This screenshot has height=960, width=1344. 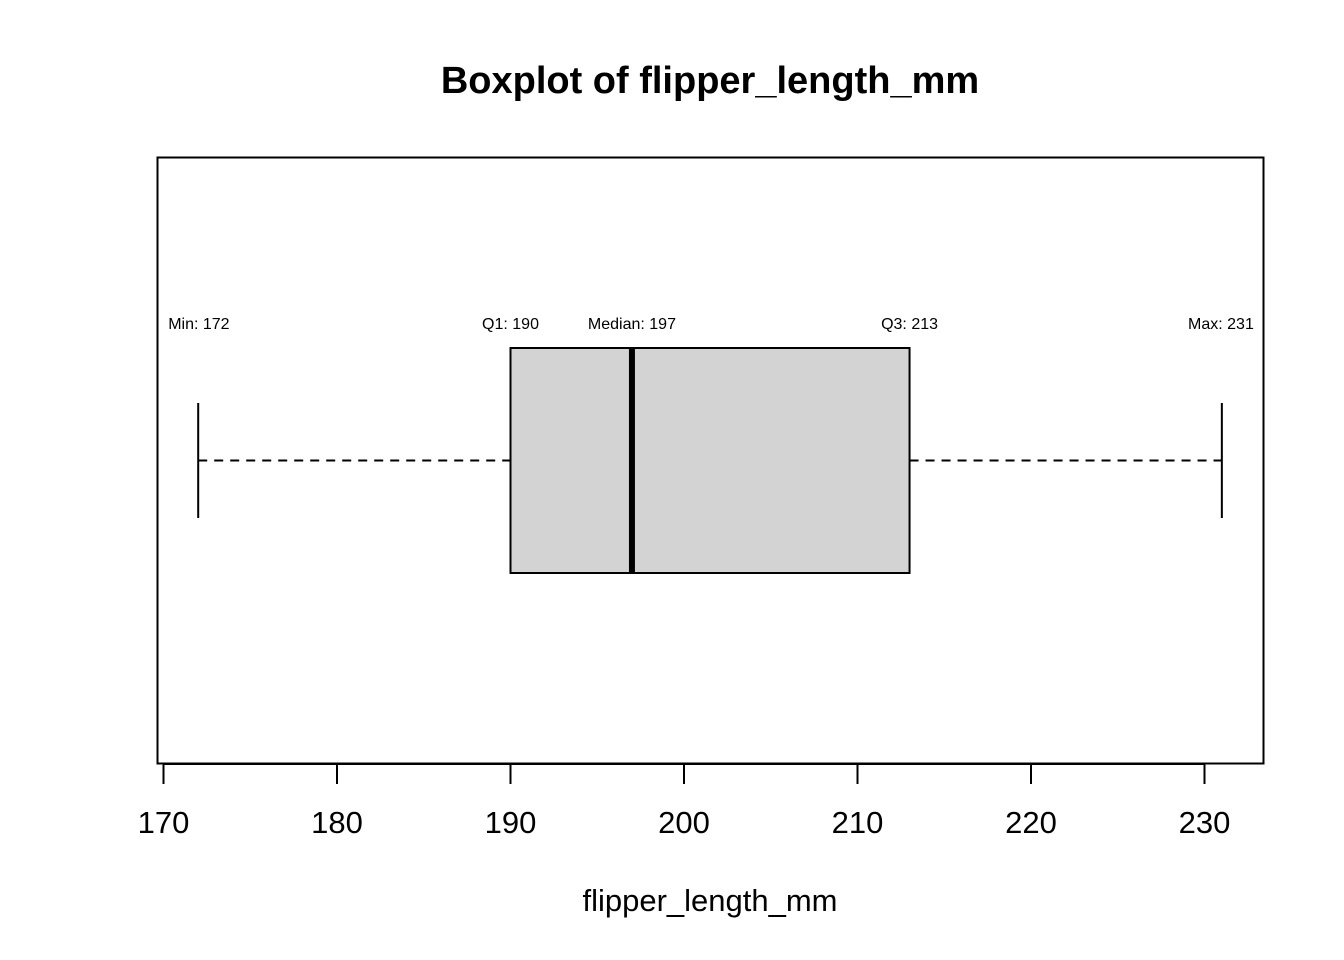 I want to click on annotation-median: Median: 197, so click(x=632, y=324).